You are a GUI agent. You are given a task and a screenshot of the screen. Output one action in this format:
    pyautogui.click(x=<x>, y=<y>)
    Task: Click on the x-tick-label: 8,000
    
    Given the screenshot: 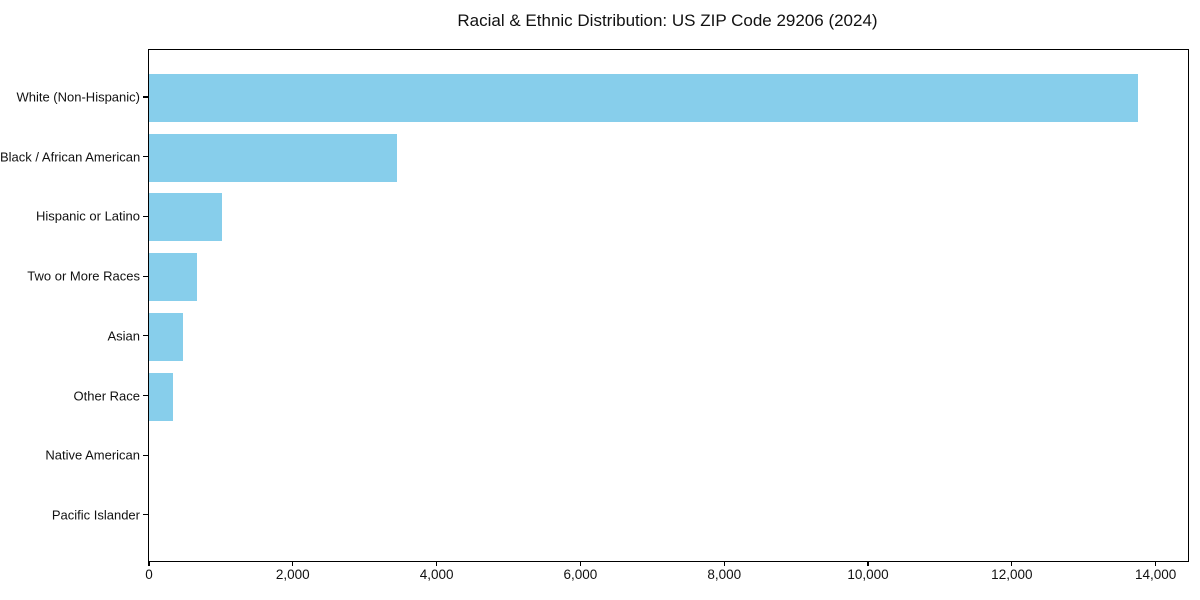 What is the action you would take?
    pyautogui.click(x=724, y=574)
    